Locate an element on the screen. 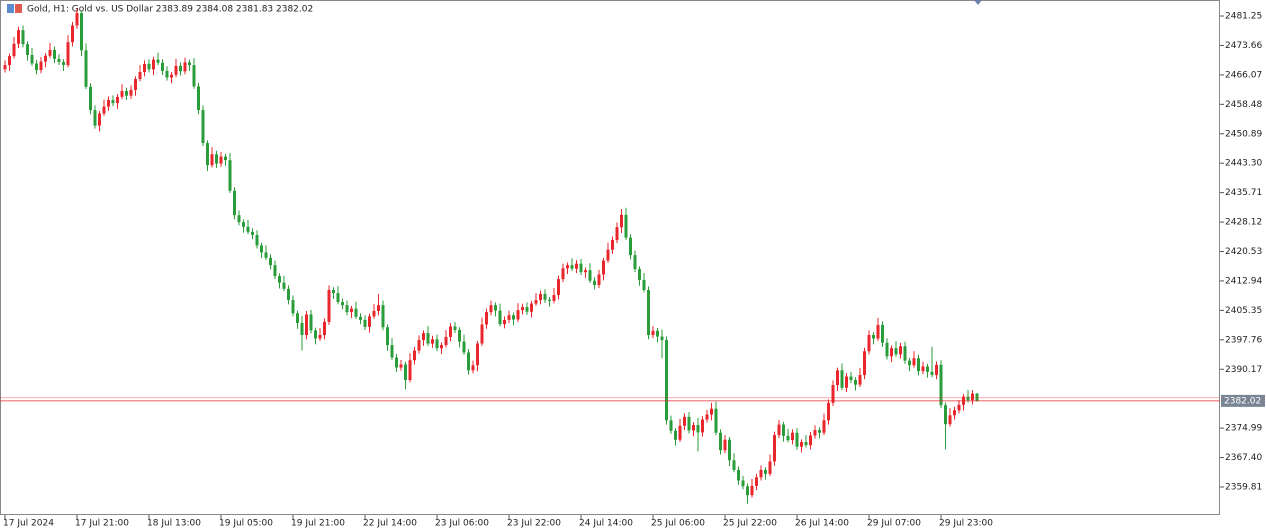 The image size is (1266, 529). y-tick-label: 2397.76 is located at coordinates (1243, 340).